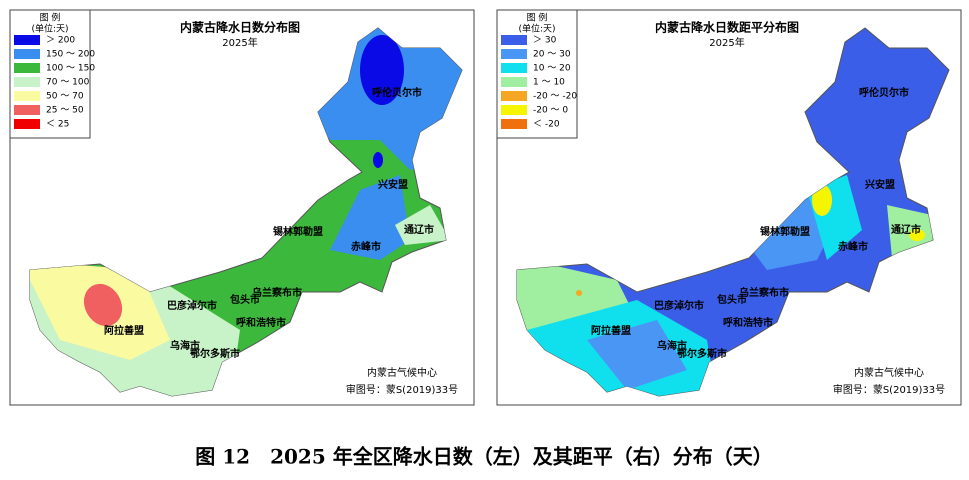 This screenshot has height=480, width=969. I want to click on legend-label: 100 ～ 150, so click(70, 69).